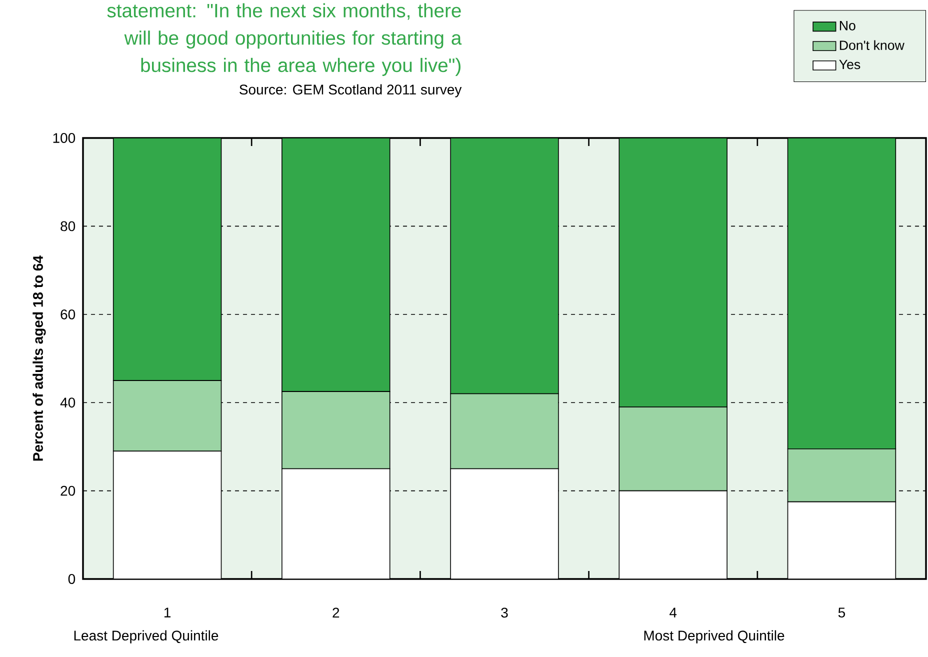  I want to click on x-tick-label: 1, so click(167, 613).